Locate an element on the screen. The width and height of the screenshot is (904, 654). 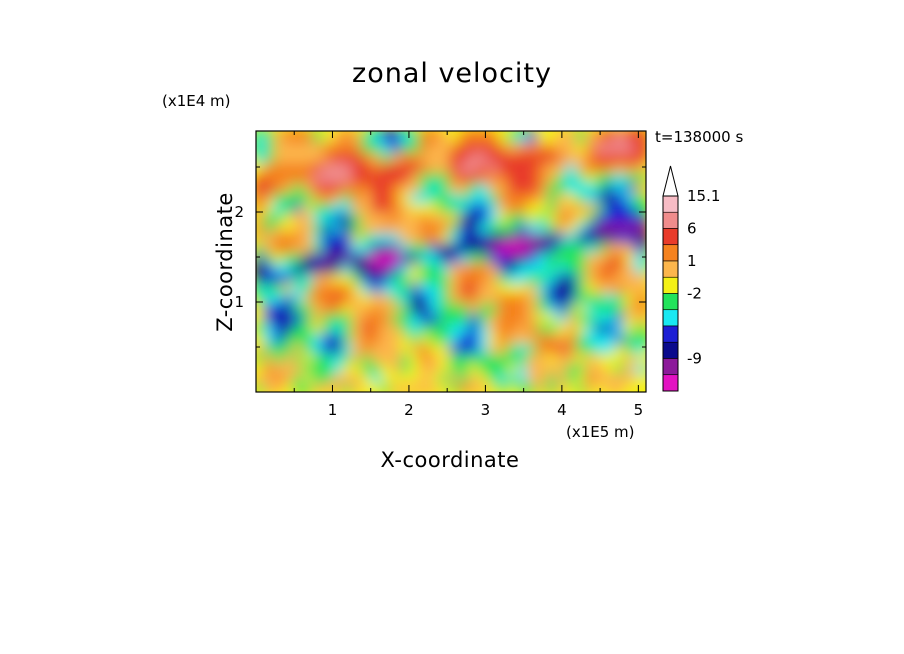
x-axis-label: X-coordinate is located at coordinates (450, 460).